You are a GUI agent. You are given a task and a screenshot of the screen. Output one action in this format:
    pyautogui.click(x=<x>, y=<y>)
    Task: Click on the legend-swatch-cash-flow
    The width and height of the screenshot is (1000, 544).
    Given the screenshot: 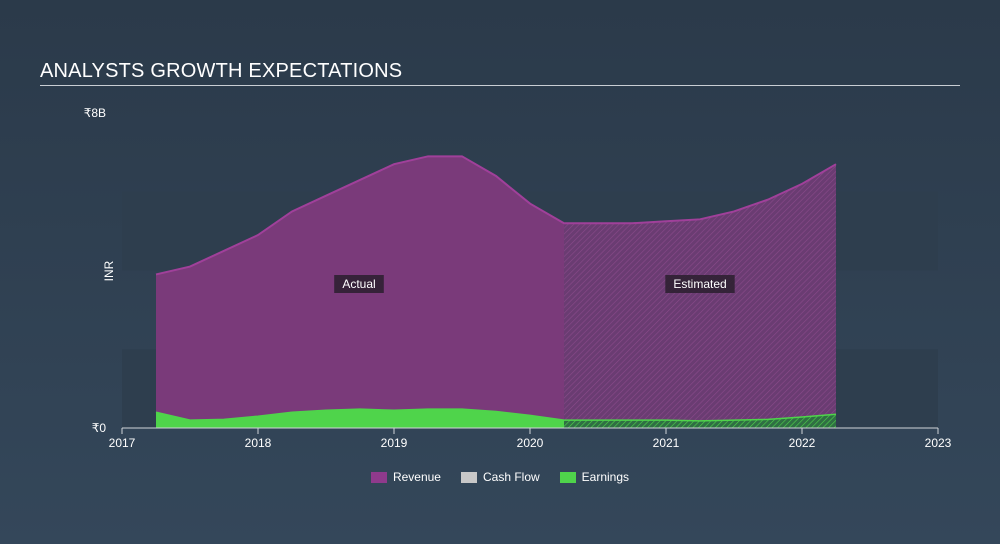 What is the action you would take?
    pyautogui.click(x=468, y=477)
    